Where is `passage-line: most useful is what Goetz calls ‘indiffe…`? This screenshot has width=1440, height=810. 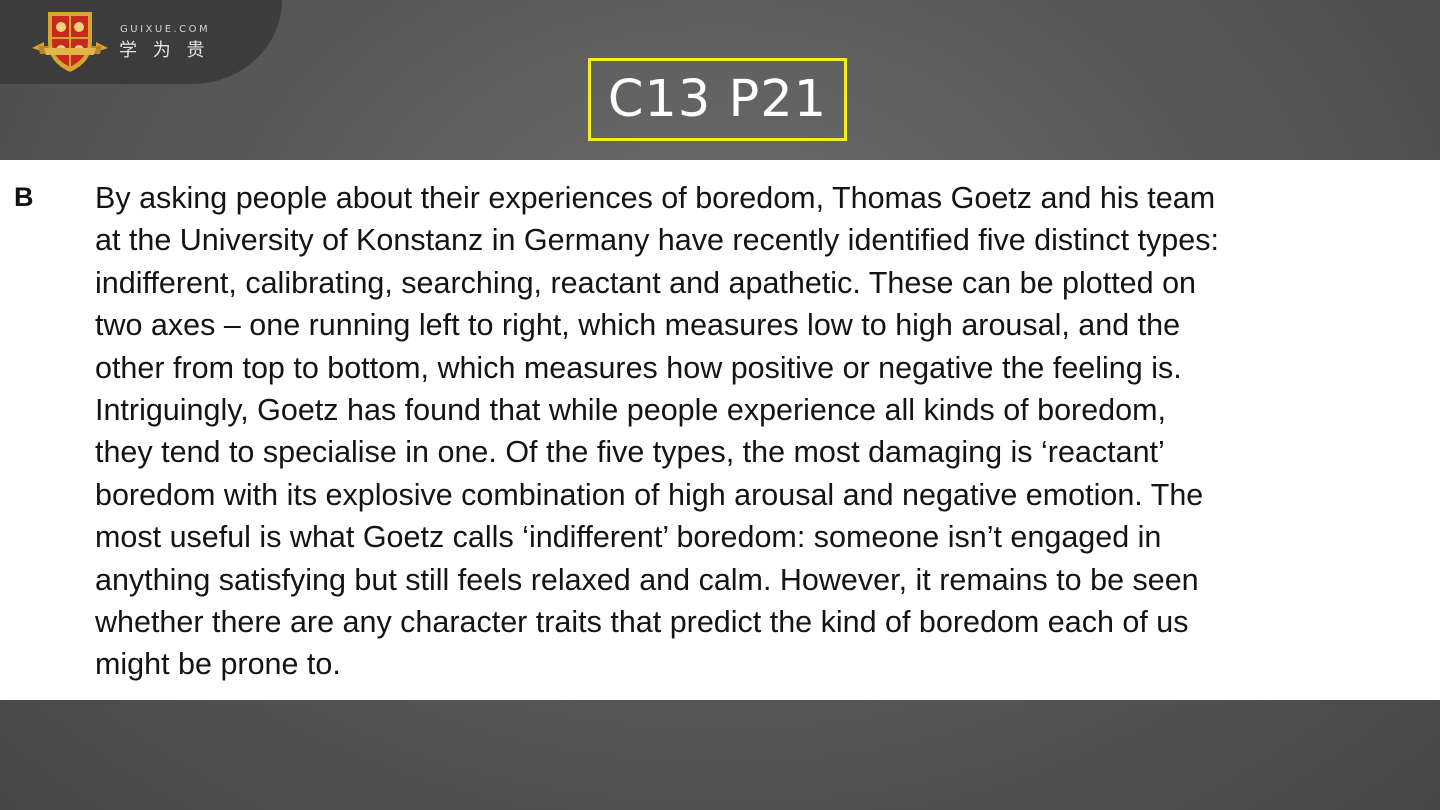
passage-line: most useful is what Goetz calls ‘indiffe… is located at coordinates (628, 537).